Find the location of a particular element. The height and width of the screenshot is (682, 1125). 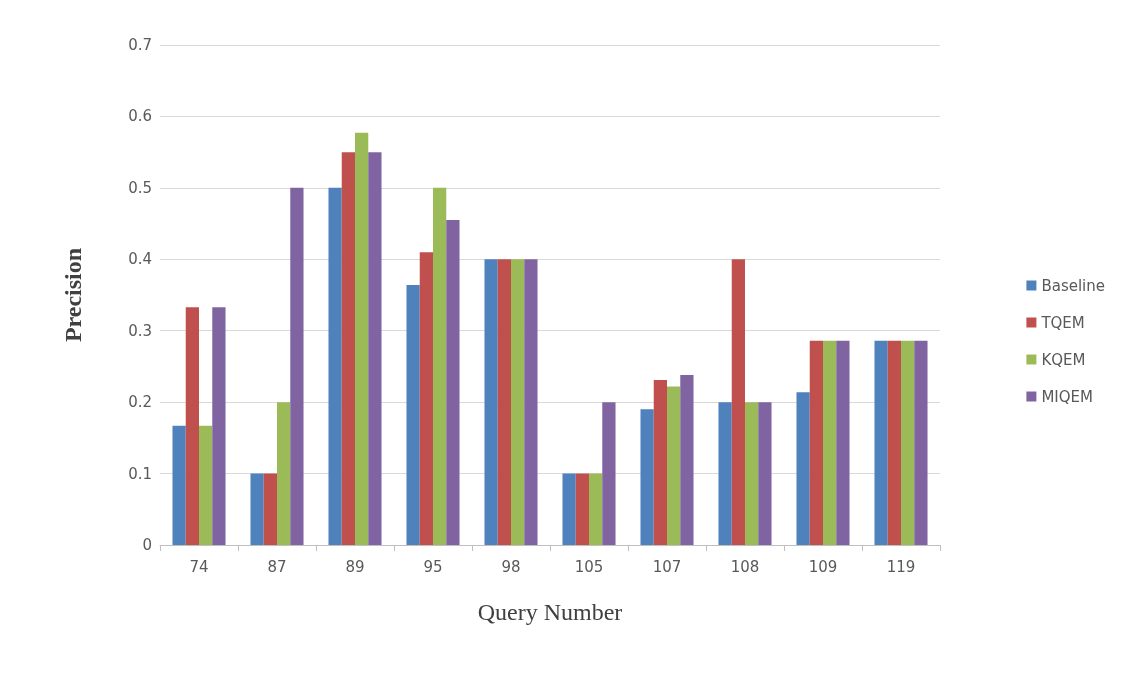

x-axis-title: Query Number is located at coordinates (550, 612).